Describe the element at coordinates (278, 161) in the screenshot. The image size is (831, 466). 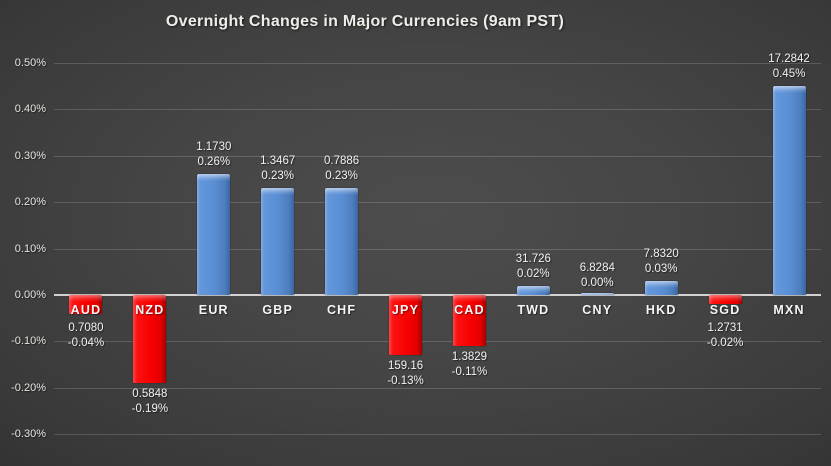
I see `data-label-rate: 1.3467` at that location.